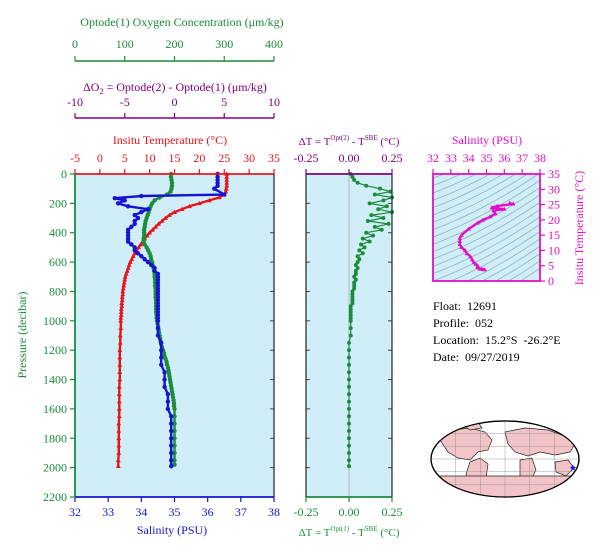 The width and height of the screenshot is (609, 555). Describe the element at coordinates (349, 158) in the screenshot. I see `delta-t-top-tick-label: 0.00` at that location.